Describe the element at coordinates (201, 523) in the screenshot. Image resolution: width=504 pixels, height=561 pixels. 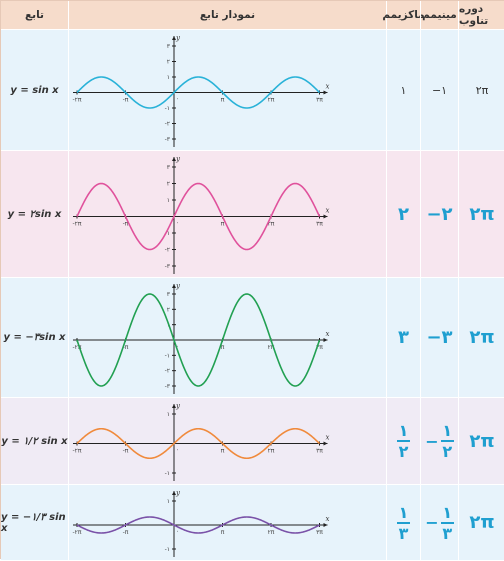
I see `sine-graph: x y۱ -۱ -۲π -π π ۲π ۳π ۰` at that location.